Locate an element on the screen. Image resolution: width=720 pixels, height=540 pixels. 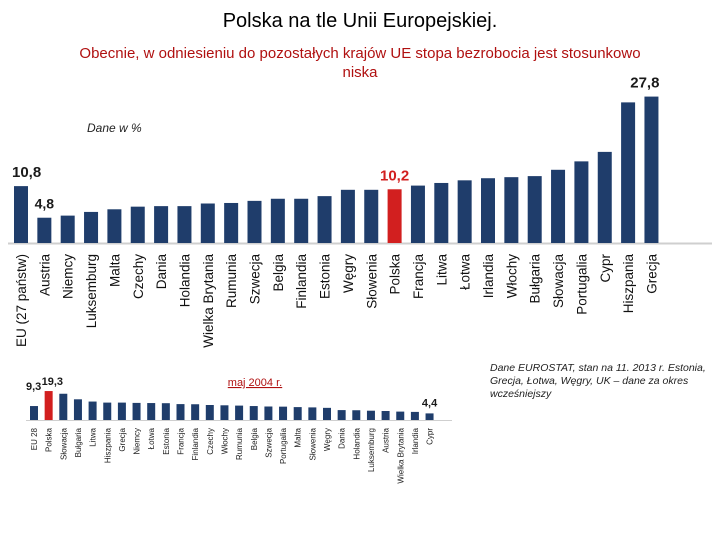
inset-tick-label-dania: Dania is located at coordinates (342, 437).